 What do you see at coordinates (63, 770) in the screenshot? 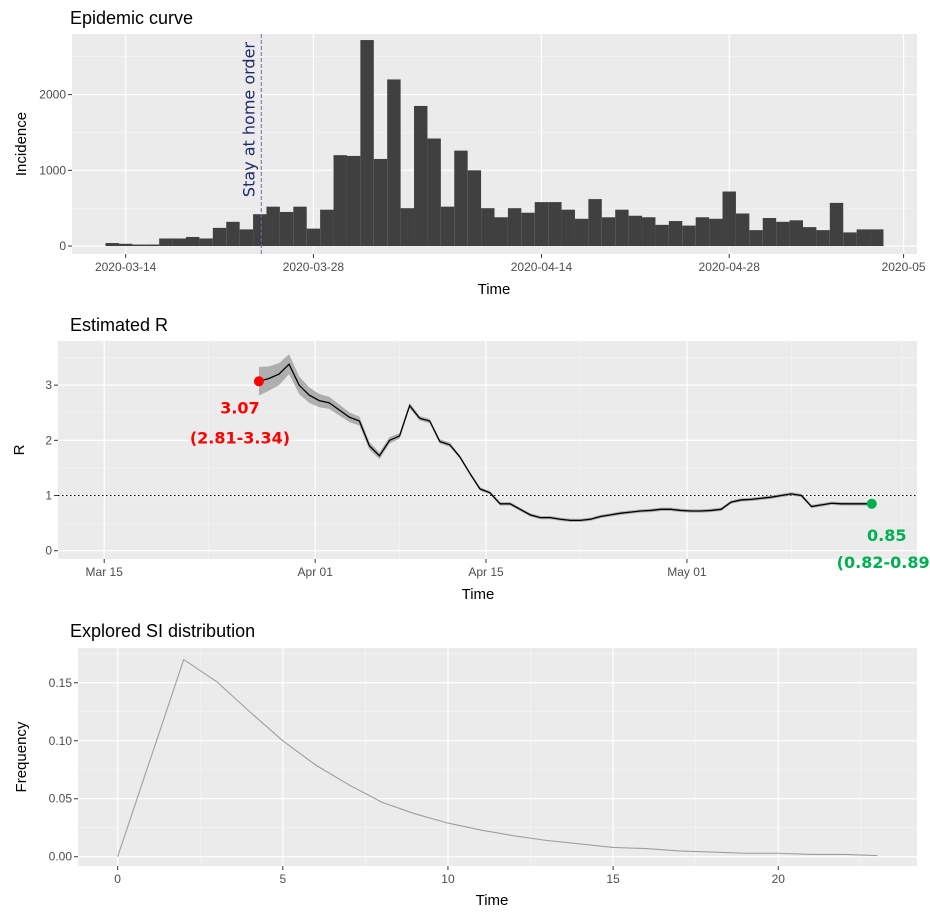
I see `si-y-ticks: 0.00 0.05 0.10 0.15` at bounding box center [63, 770].